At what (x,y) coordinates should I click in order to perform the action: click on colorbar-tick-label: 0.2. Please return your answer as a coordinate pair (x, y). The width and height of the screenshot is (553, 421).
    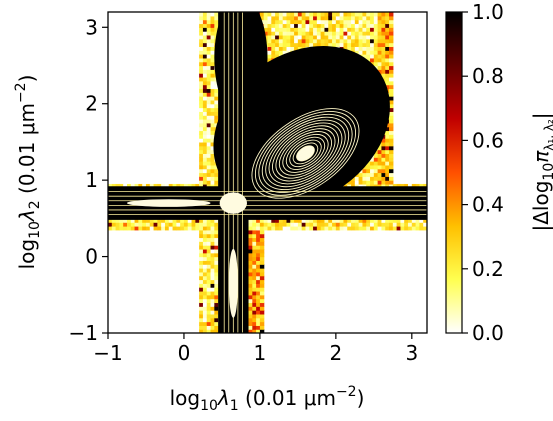
    Looking at the image, I should click on (488, 269).